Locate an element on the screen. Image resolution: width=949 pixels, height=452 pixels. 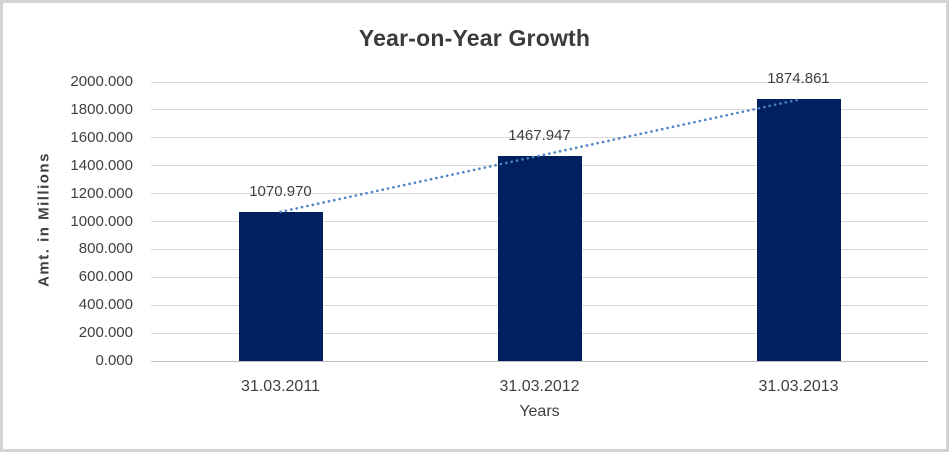
y-tick-label: 1600.000 is located at coordinates (101, 137).